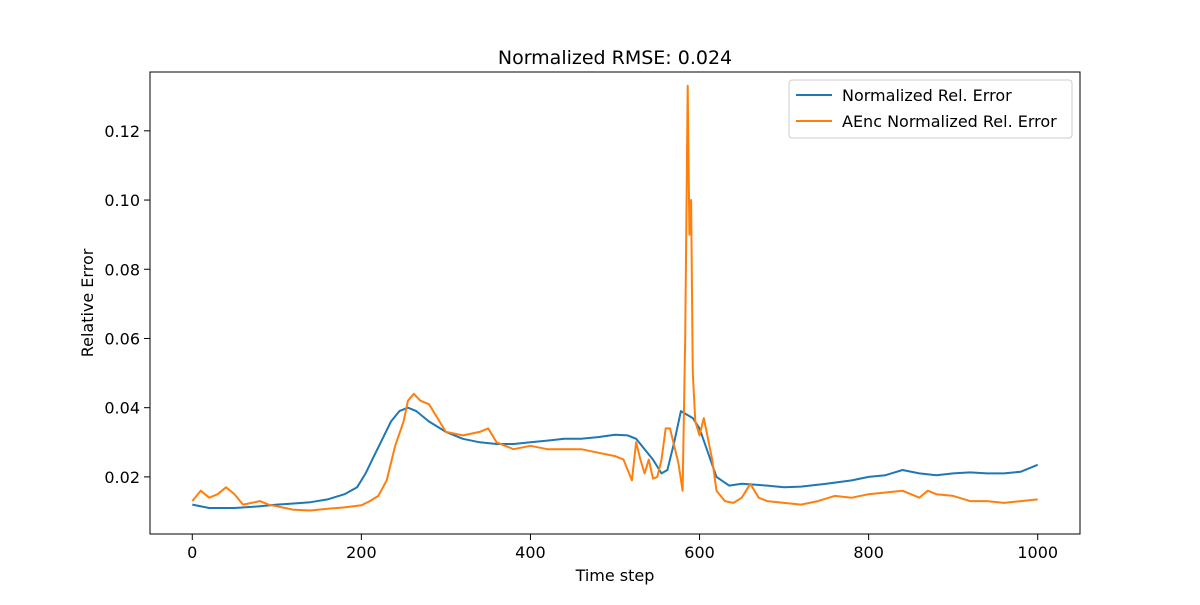 This screenshot has height=605, width=1200. Describe the element at coordinates (122, 131) in the screenshot. I see `y-tick-label: 0.12` at that location.